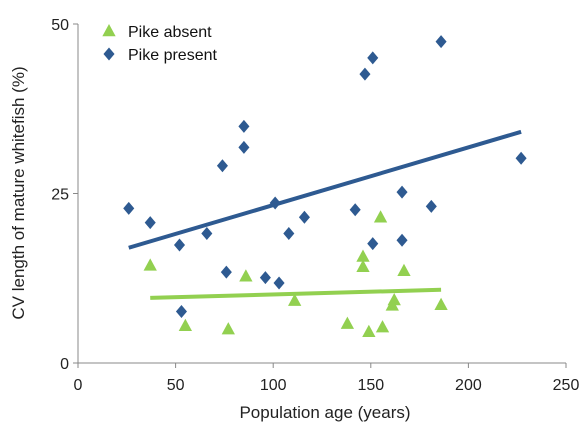 The image size is (582, 426). I want to click on x-axis-label: Population age (years), so click(324, 412).